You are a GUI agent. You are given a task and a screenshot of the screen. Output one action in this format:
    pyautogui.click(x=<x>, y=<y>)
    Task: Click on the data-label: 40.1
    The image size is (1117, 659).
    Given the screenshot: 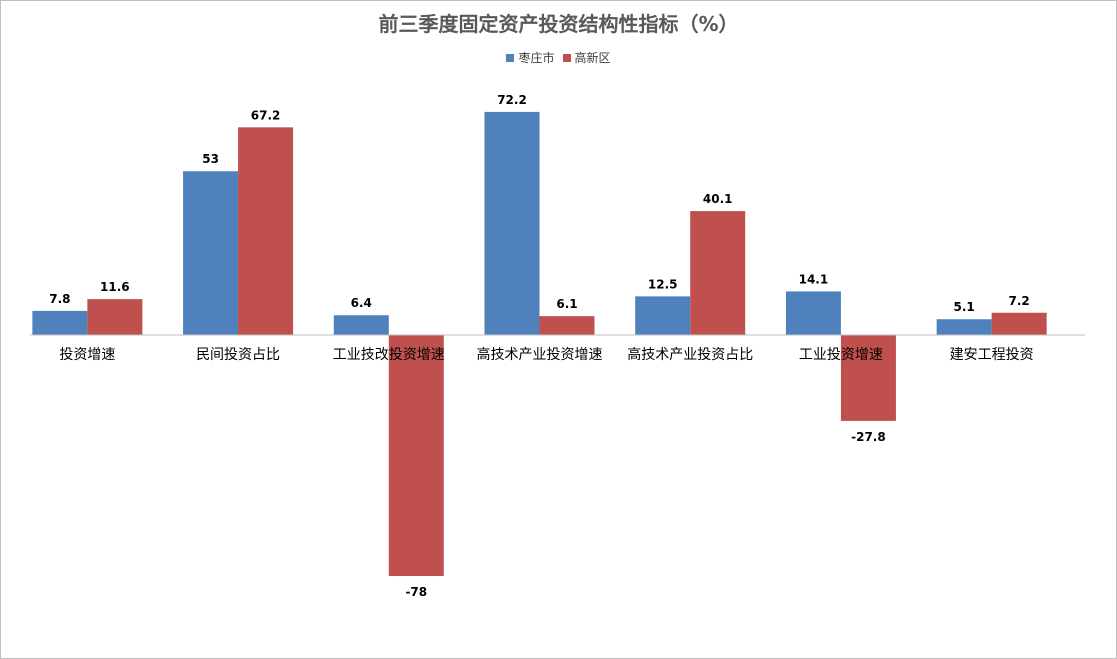 What is the action you would take?
    pyautogui.click(x=718, y=199)
    